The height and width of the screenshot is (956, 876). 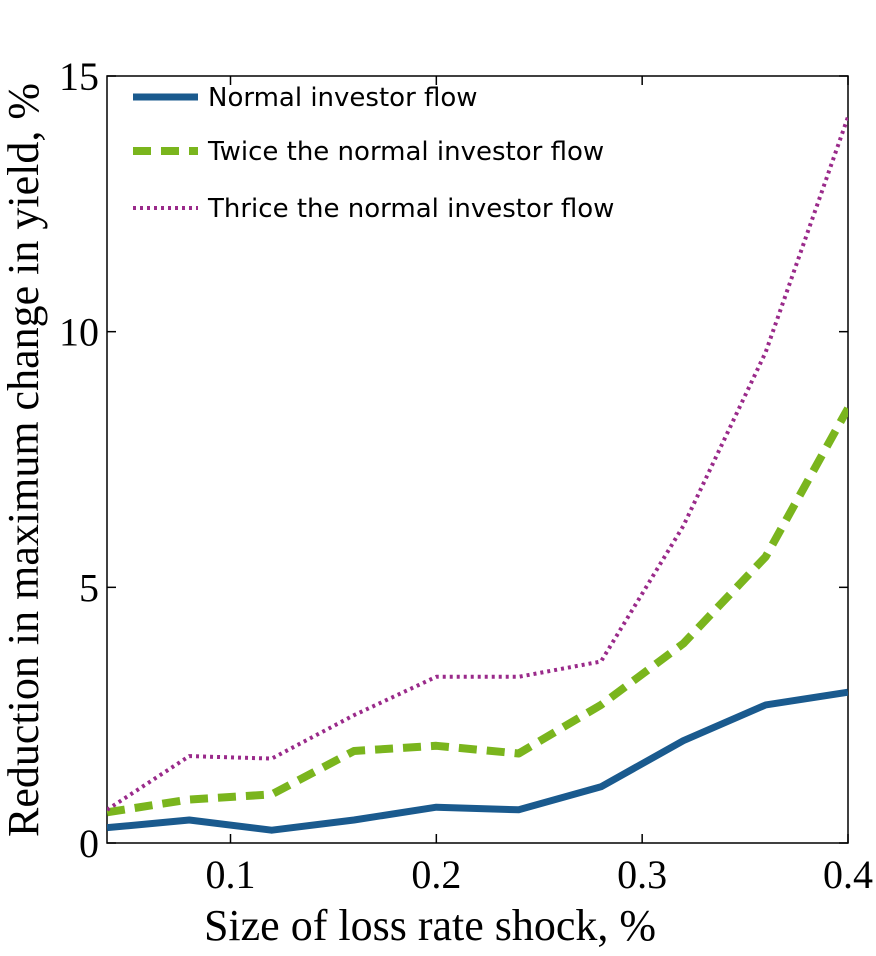 I want to click on y-axis-title: Reduction in maximum change in yield, %, so click(x=24, y=460).